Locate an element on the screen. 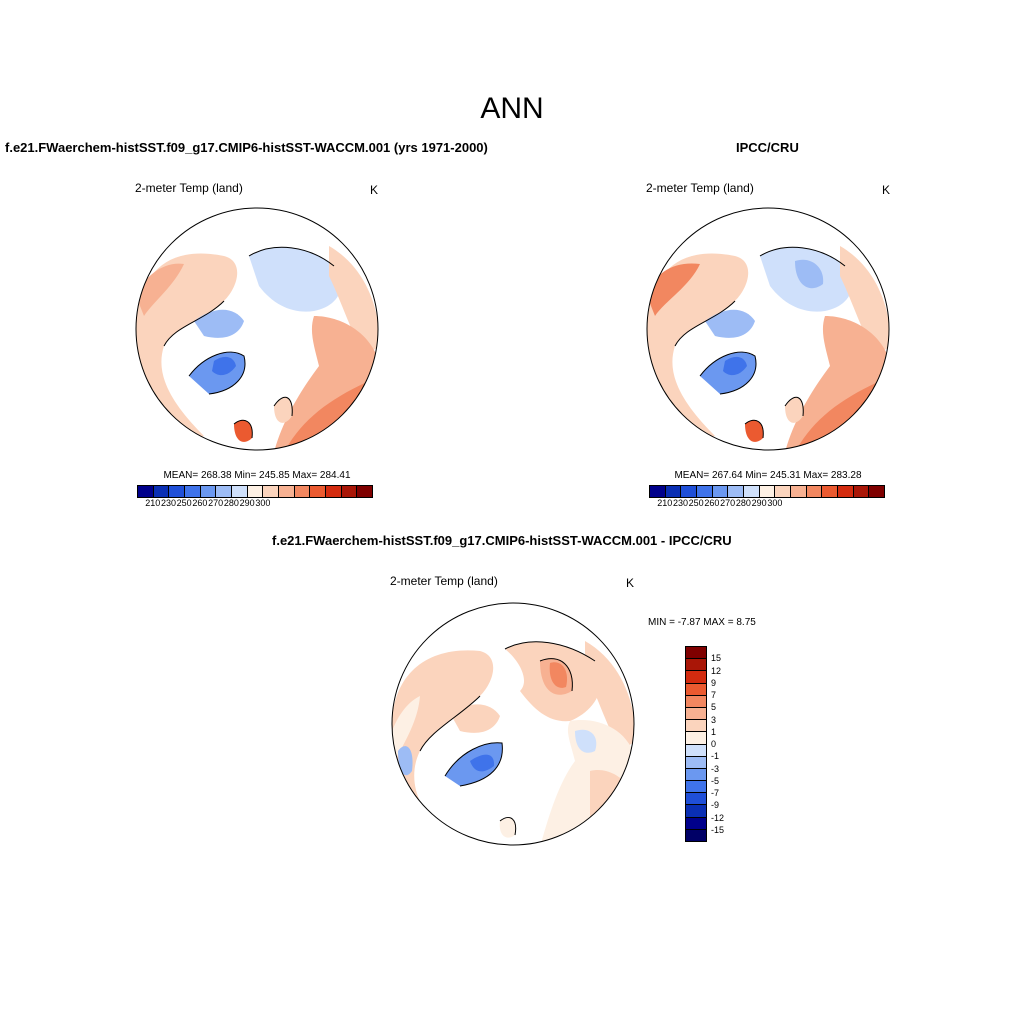  colorbar-tick-label: 9 is located at coordinates (714, 682).